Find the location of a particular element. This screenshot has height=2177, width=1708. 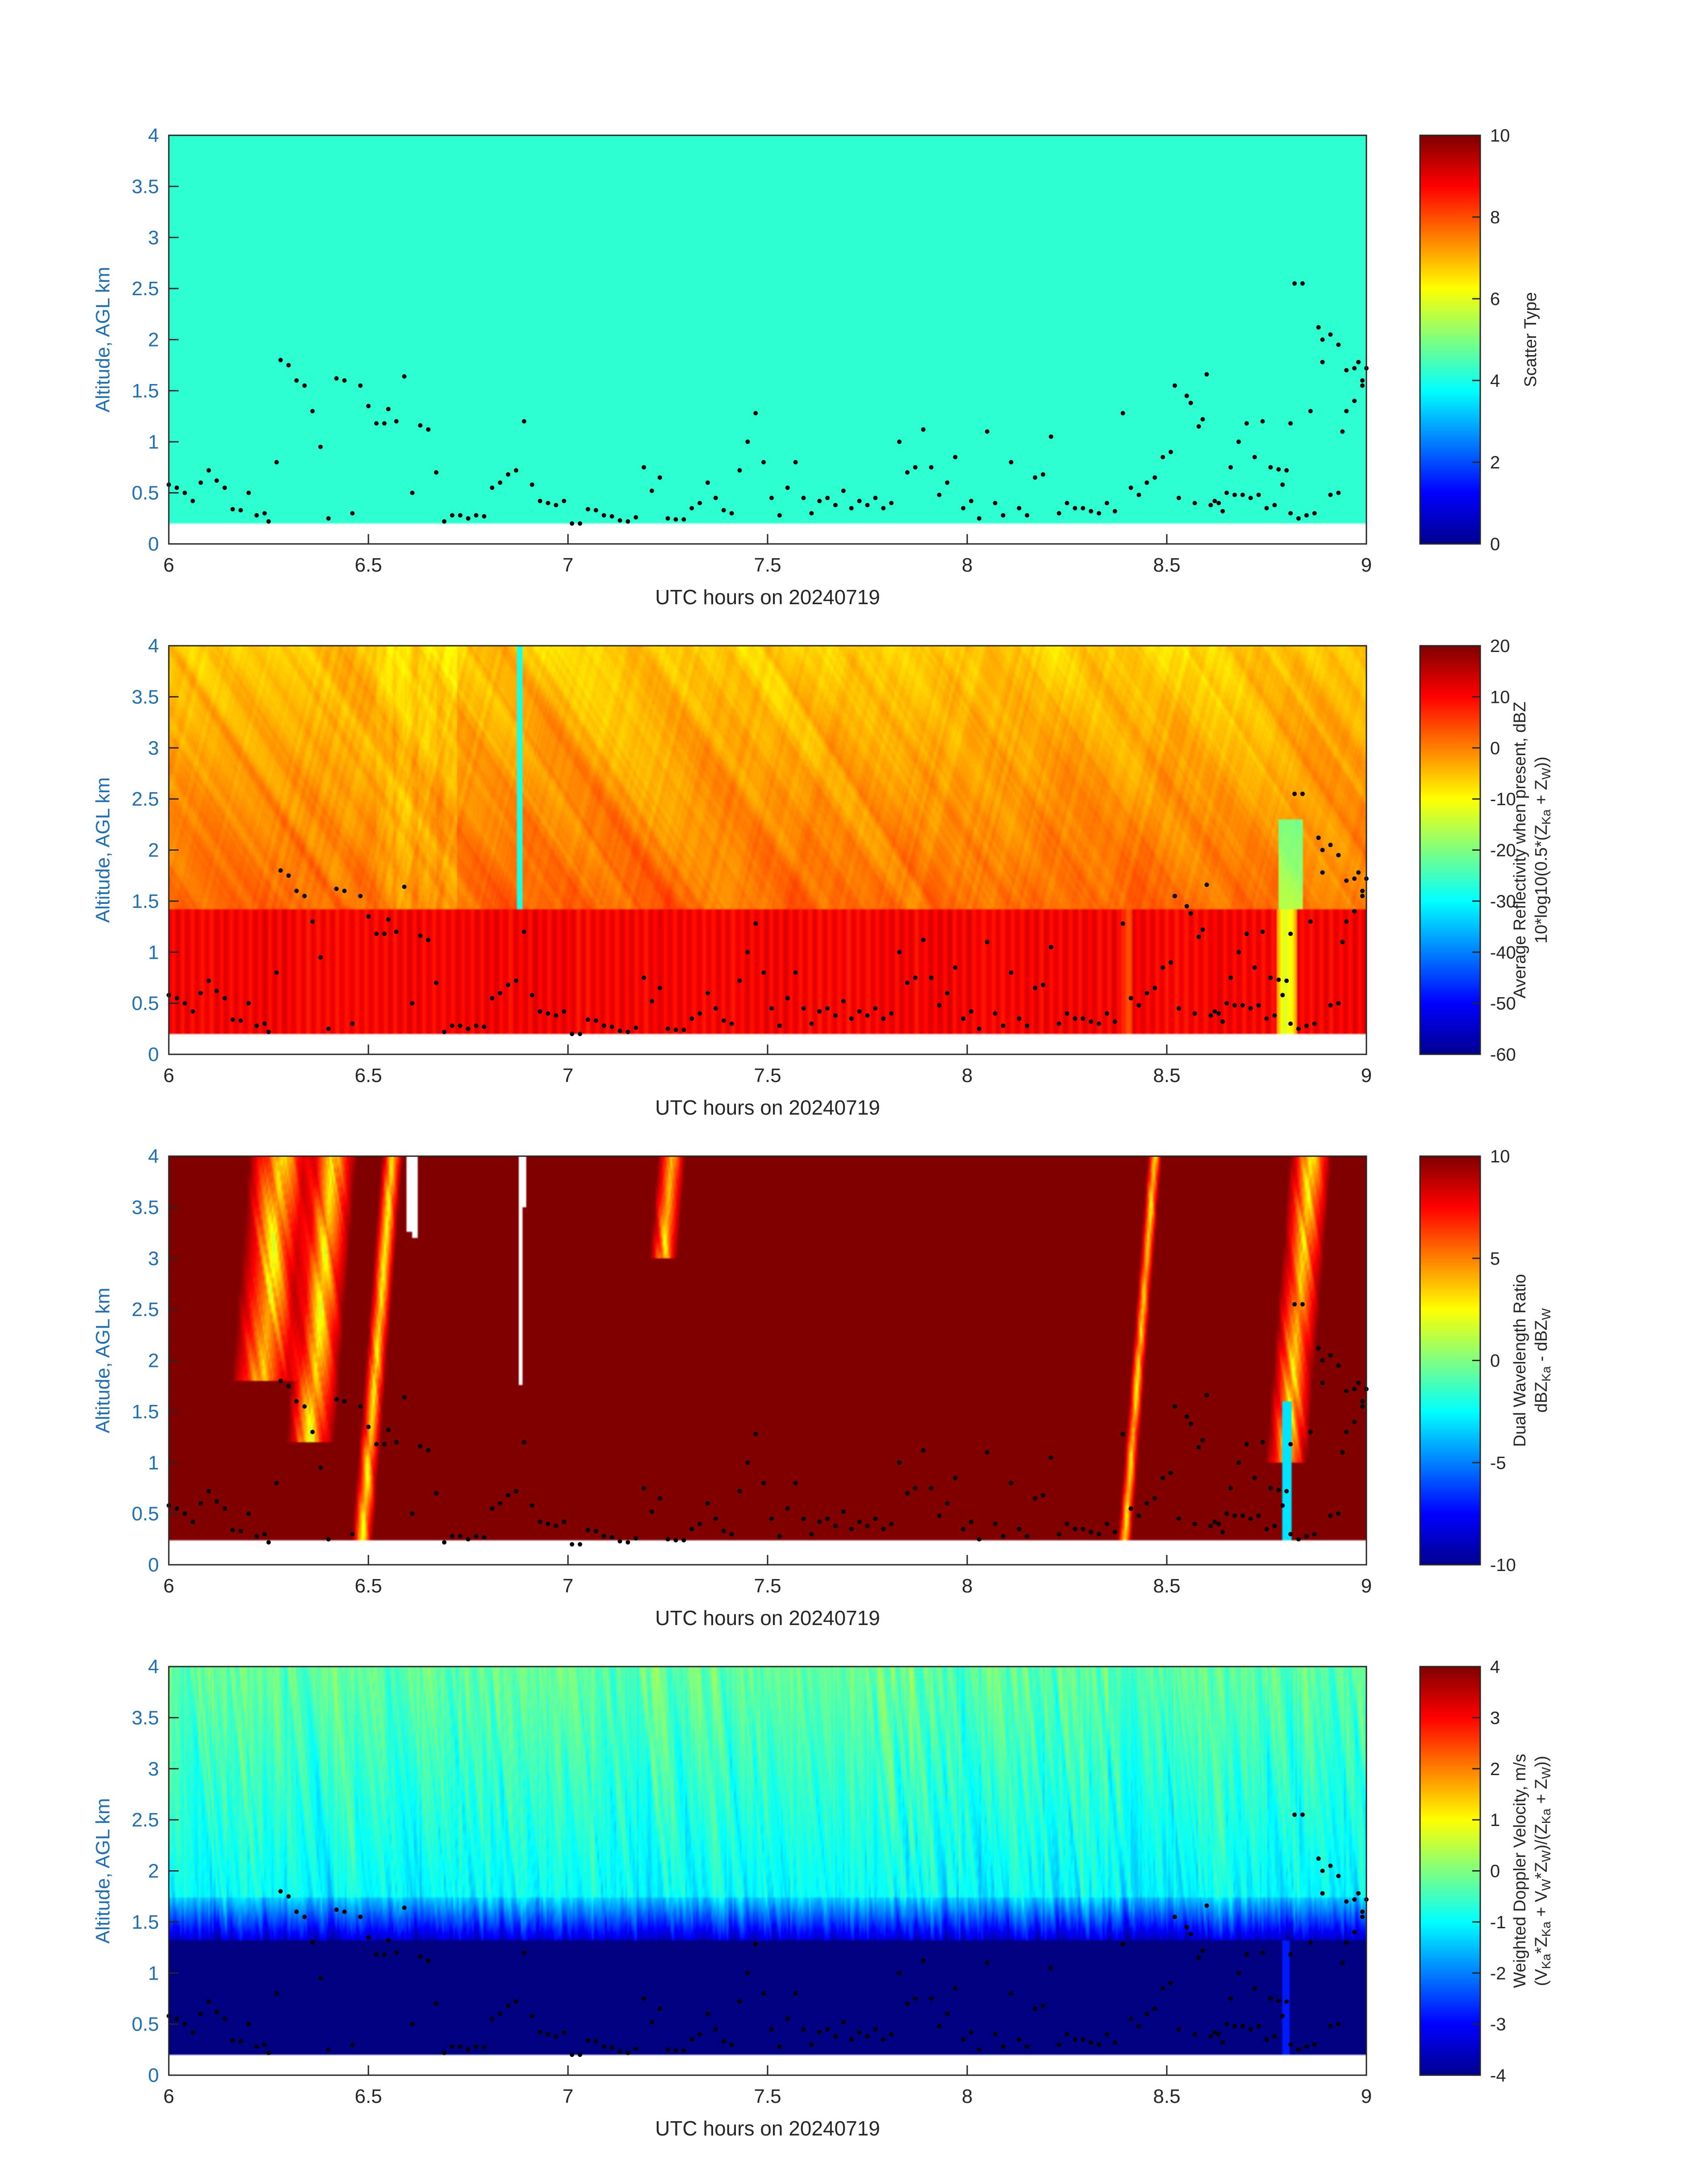

y-tick-label: 0 is located at coordinates (153, 1565).